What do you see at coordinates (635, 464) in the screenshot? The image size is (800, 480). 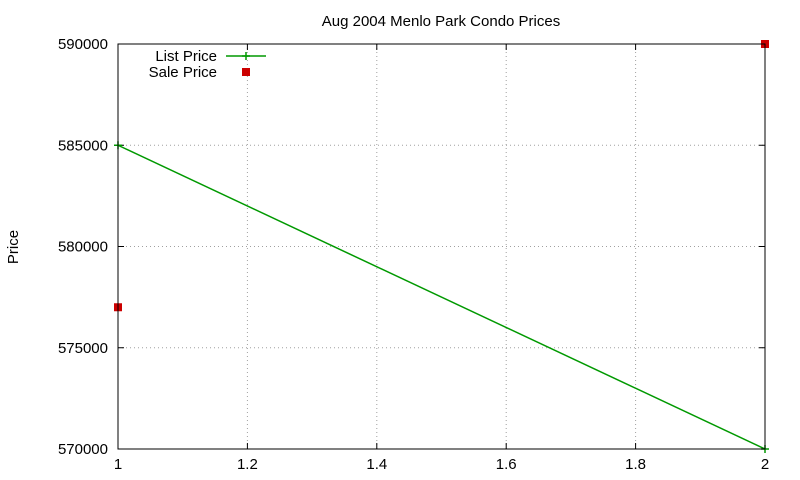 I see `x-tick-label: 1.8` at bounding box center [635, 464].